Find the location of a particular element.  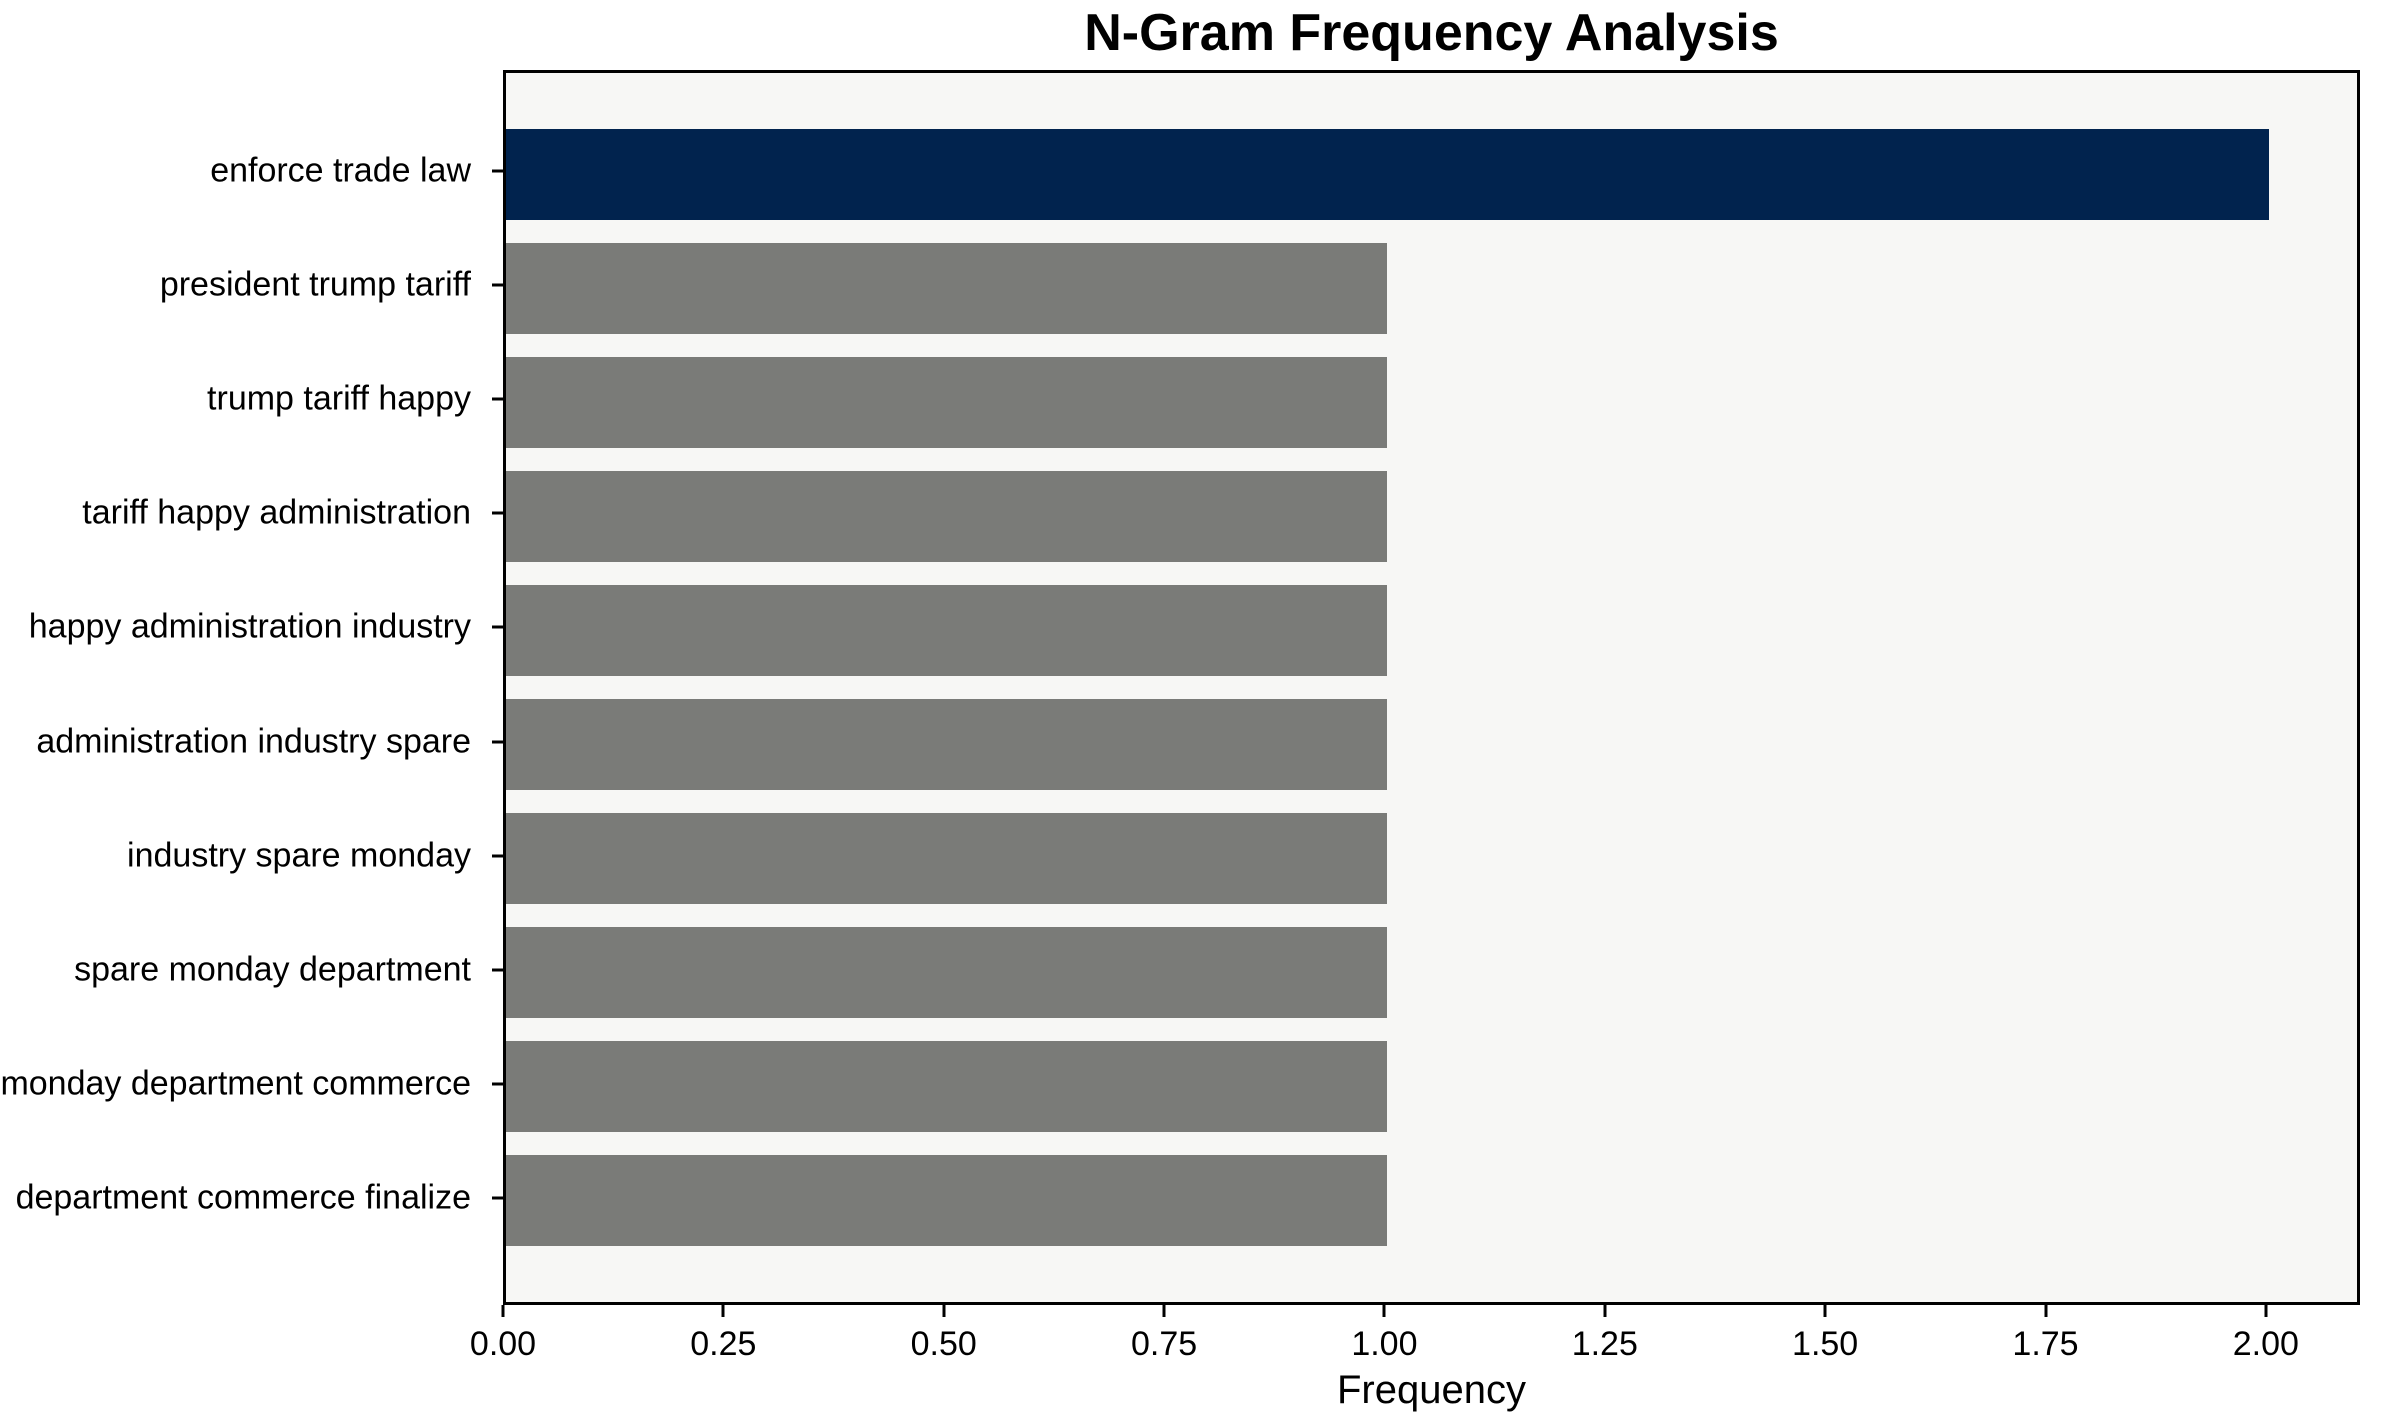

y-tick-label: department commerce finalize is located at coordinates (243, 1197).